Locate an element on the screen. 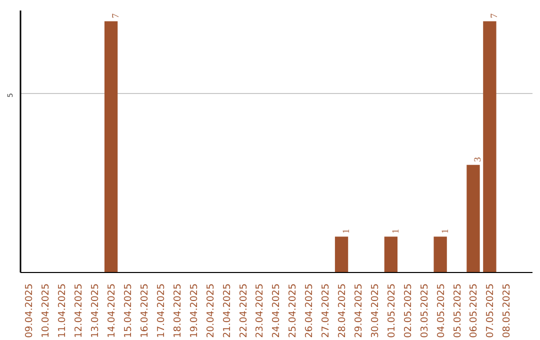 The image size is (540, 340). x-tick-label: 03.05.2025 is located at coordinates (424, 310).